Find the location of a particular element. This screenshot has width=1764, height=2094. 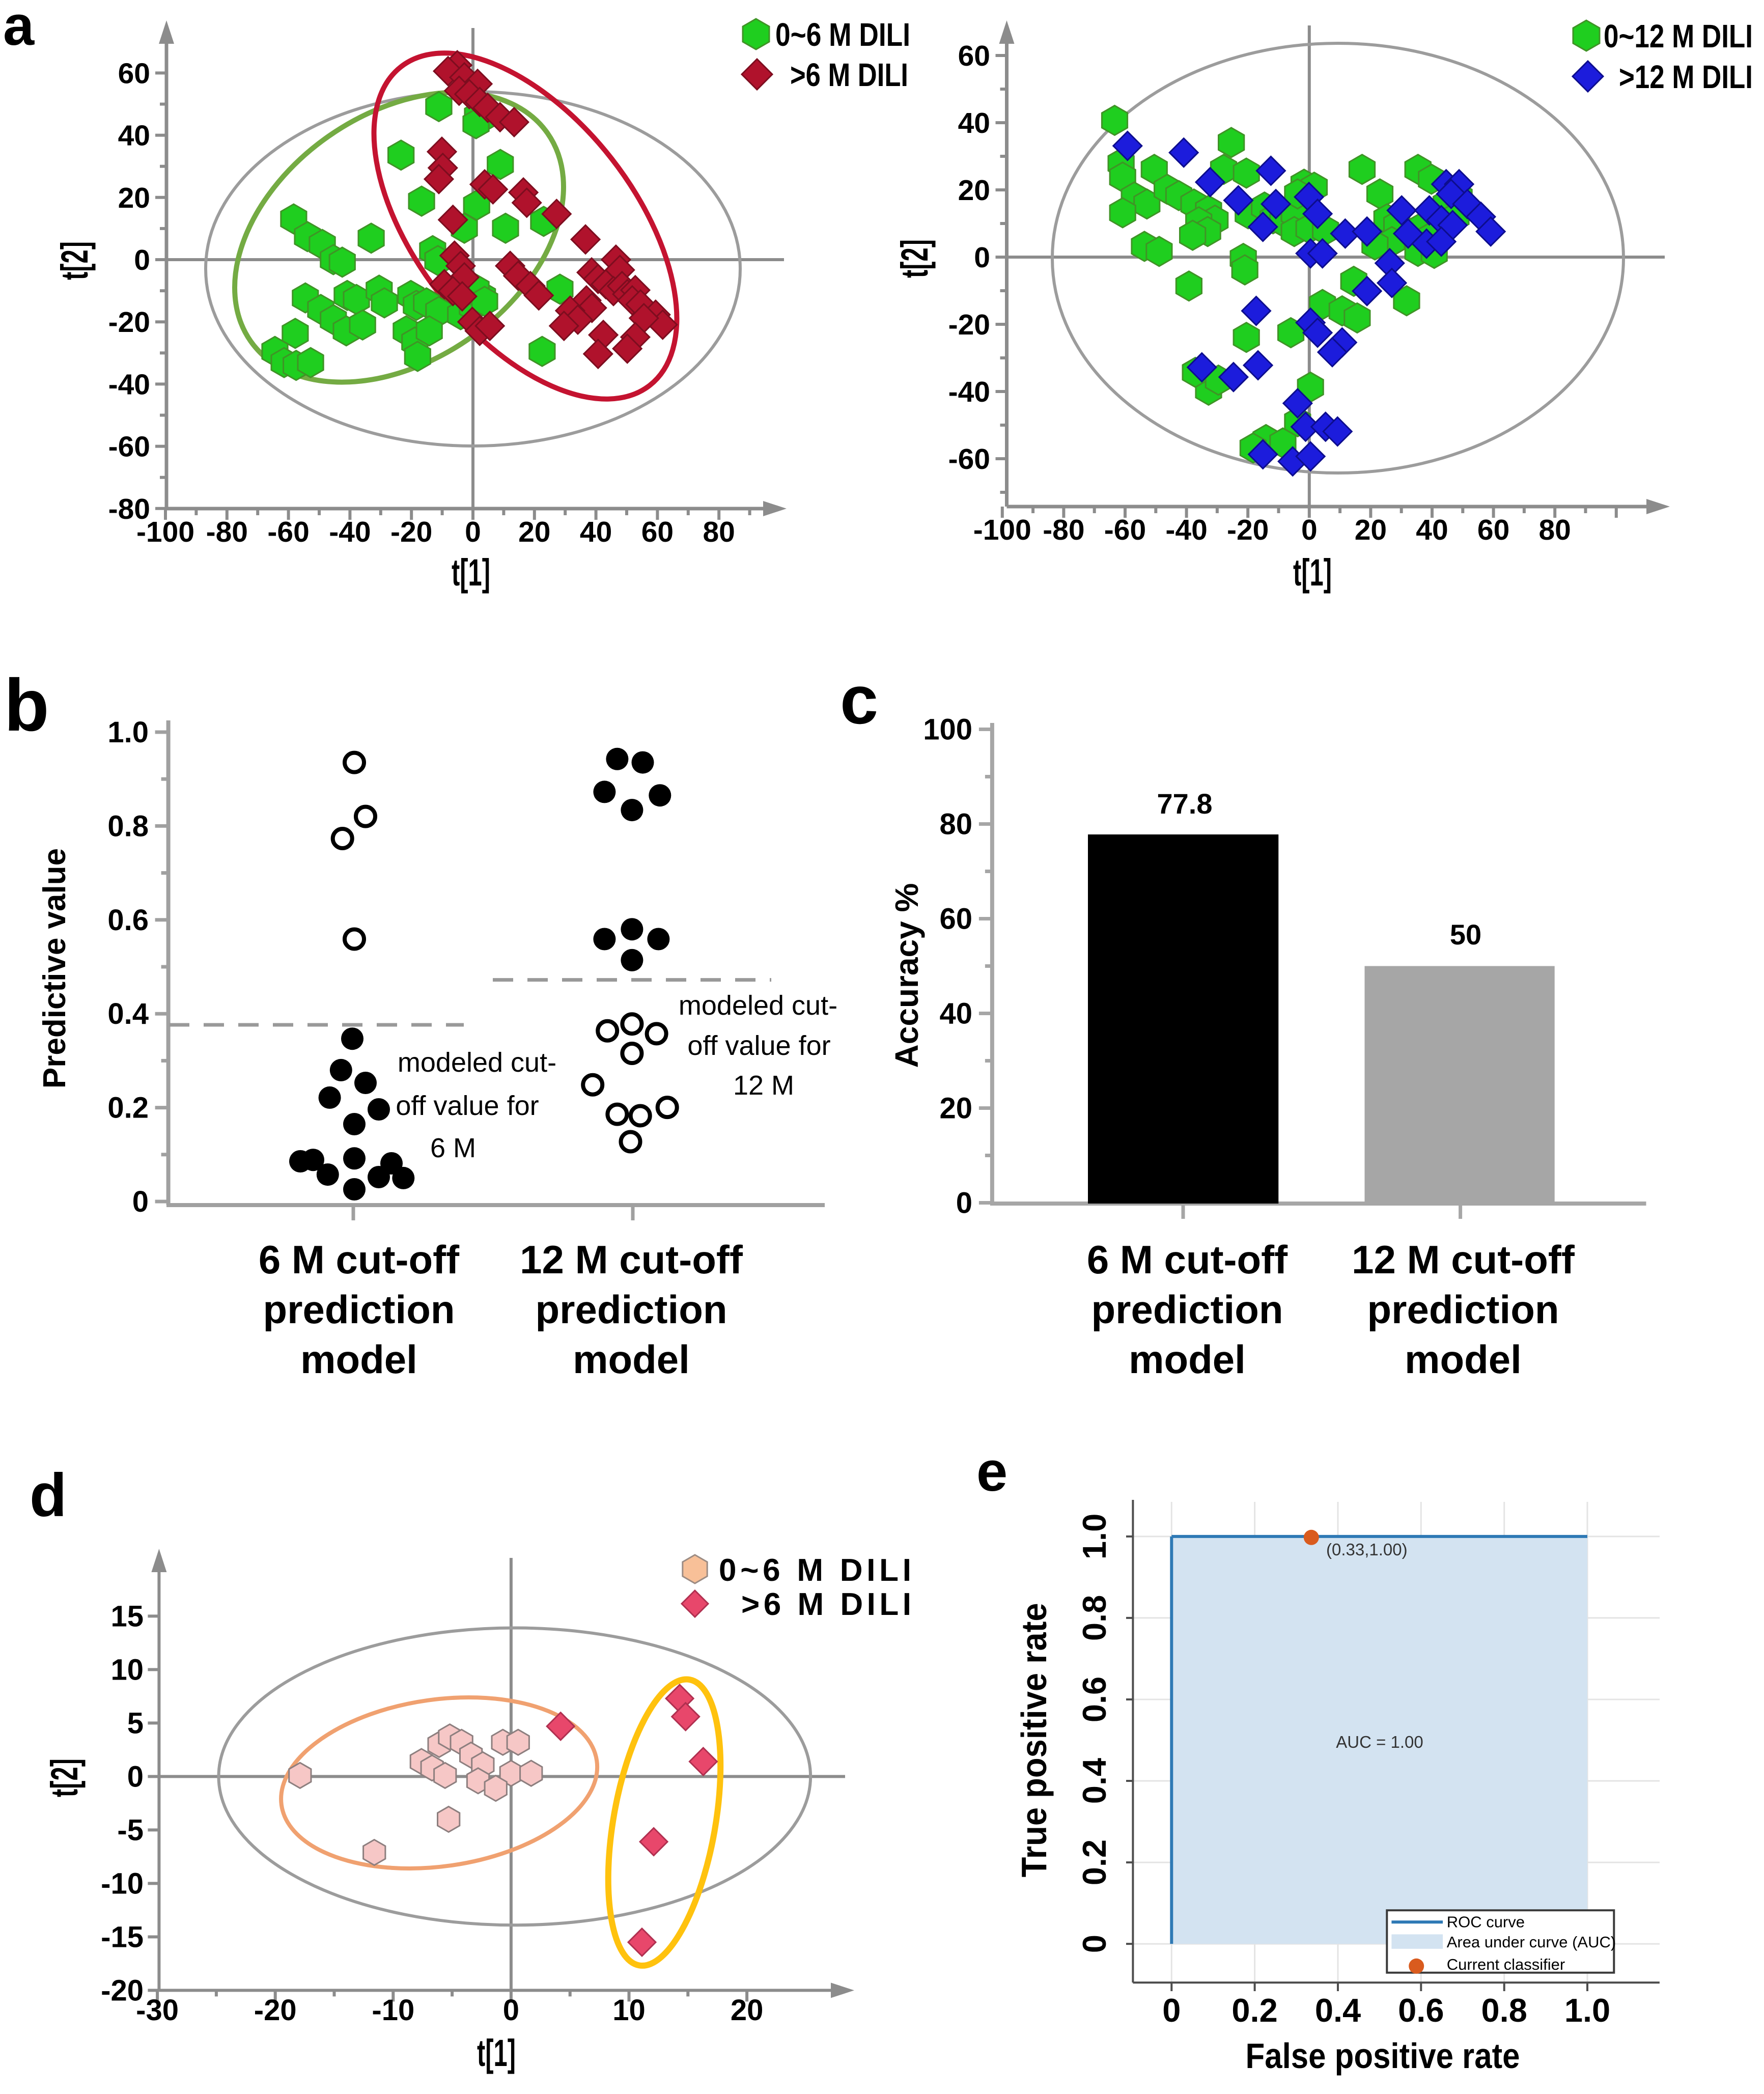

svg-text: ROC curve is located at coordinates (1486, 1922).